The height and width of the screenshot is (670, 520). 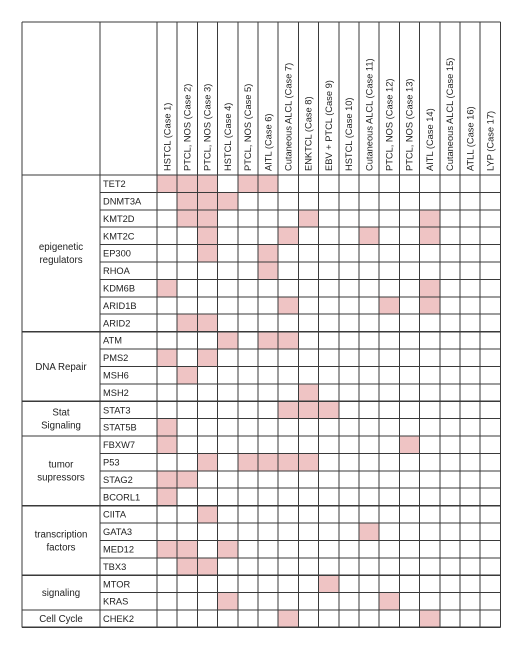 What do you see at coordinates (470, 138) in the screenshot?
I see `column-header-case-16: ATLL (Case 16)` at bounding box center [470, 138].